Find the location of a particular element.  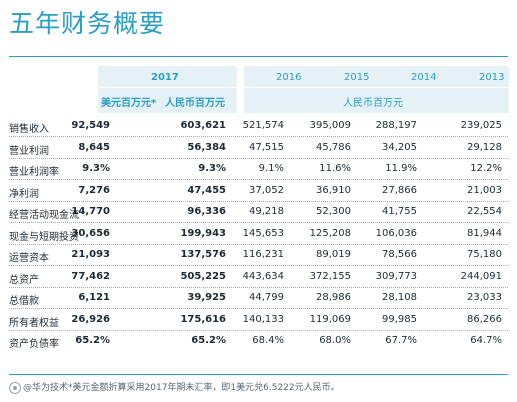

column-header-2015: 2015 is located at coordinates (357, 77).